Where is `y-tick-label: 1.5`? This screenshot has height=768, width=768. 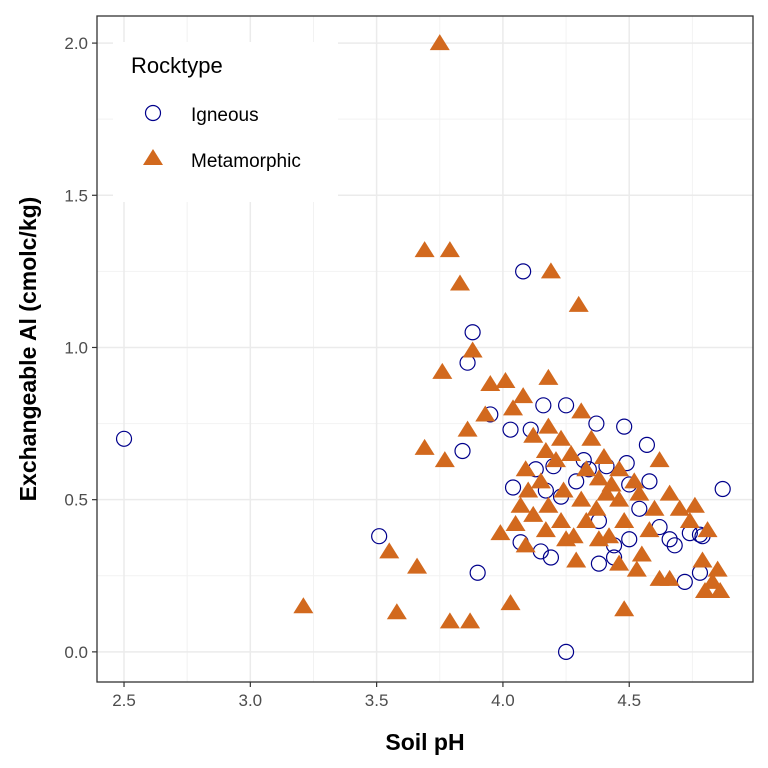
y-tick-label: 1.5 is located at coordinates (76, 195).